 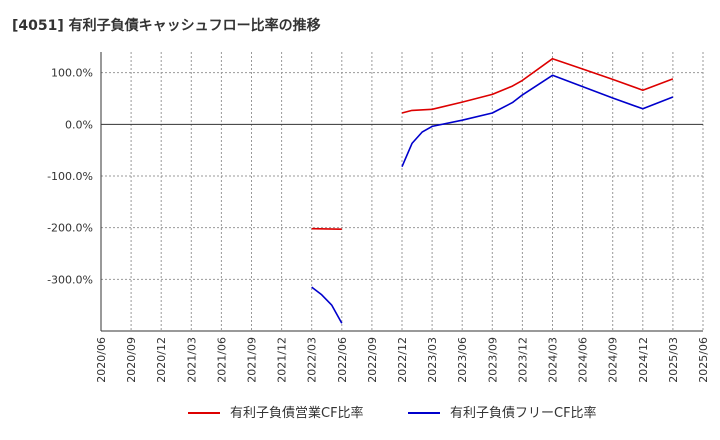 I want to click on x-tick-label: 2022/12, so click(x=402, y=360).